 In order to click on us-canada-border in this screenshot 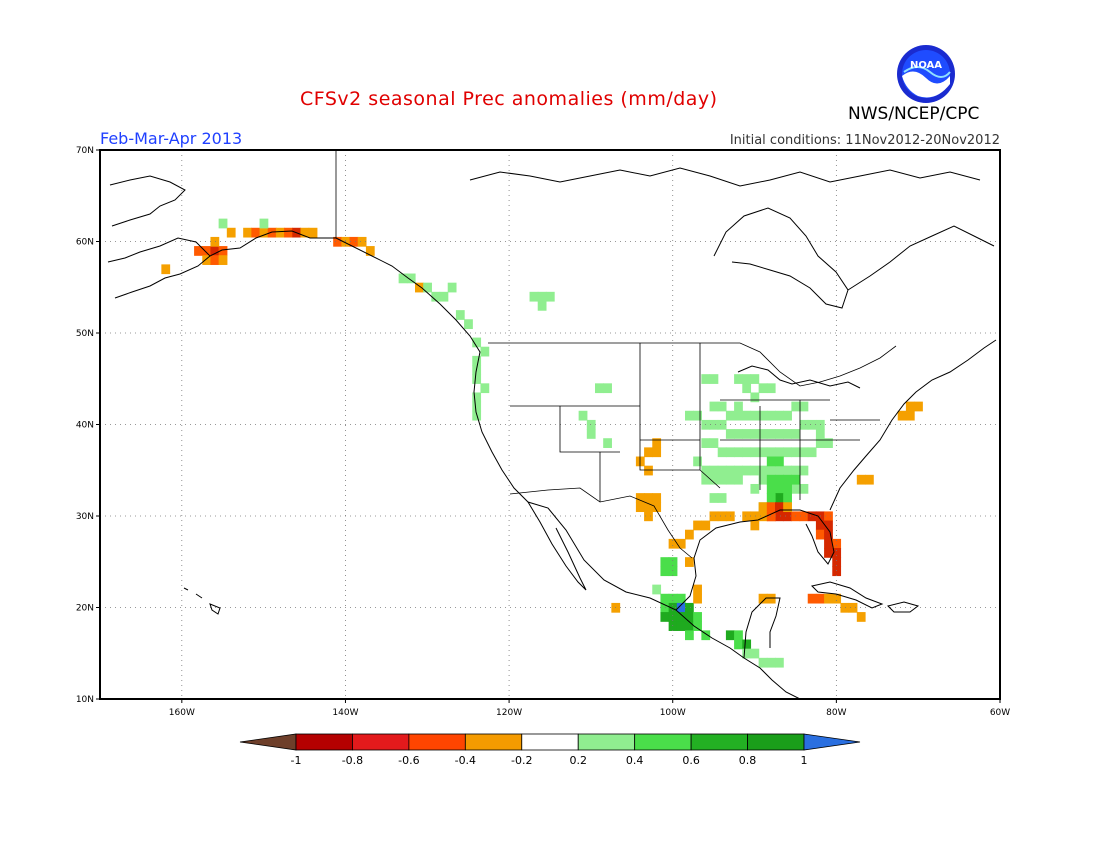, I will do `click(692, 364)`.